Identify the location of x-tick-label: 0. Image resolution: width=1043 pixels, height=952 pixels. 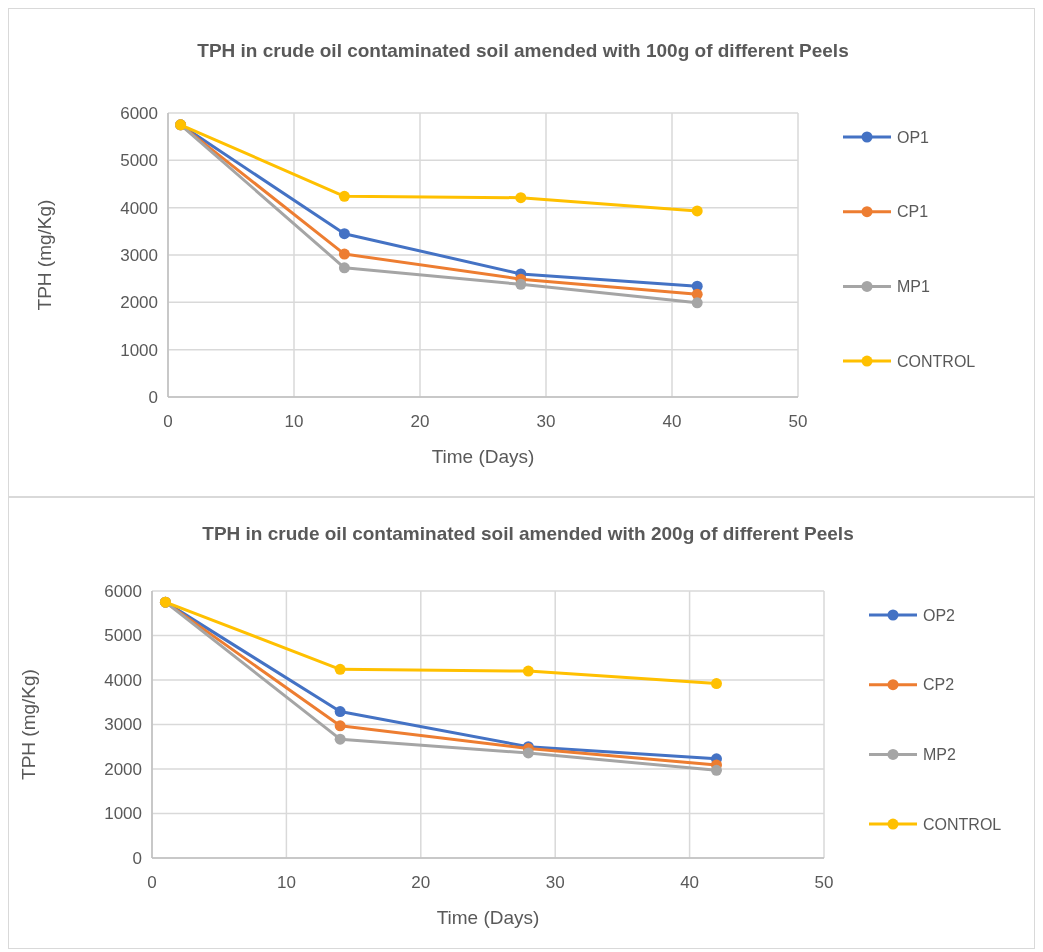
(168, 421).